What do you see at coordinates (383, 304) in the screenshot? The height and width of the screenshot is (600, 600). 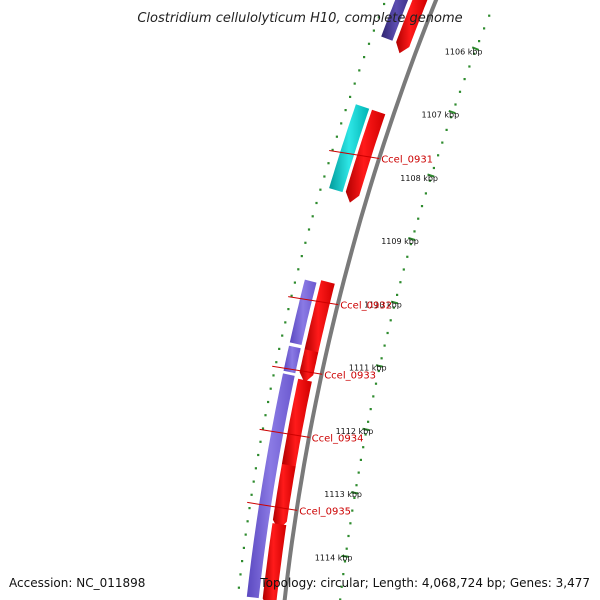 I see `tick-label: 1110 kbp` at bounding box center [383, 304].